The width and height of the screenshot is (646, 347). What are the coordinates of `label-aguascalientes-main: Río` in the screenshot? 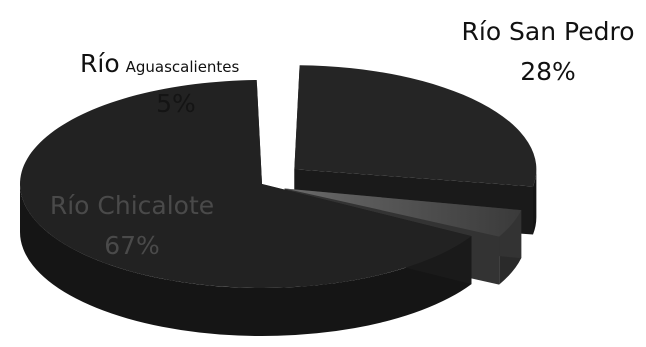 It's located at (100, 63).